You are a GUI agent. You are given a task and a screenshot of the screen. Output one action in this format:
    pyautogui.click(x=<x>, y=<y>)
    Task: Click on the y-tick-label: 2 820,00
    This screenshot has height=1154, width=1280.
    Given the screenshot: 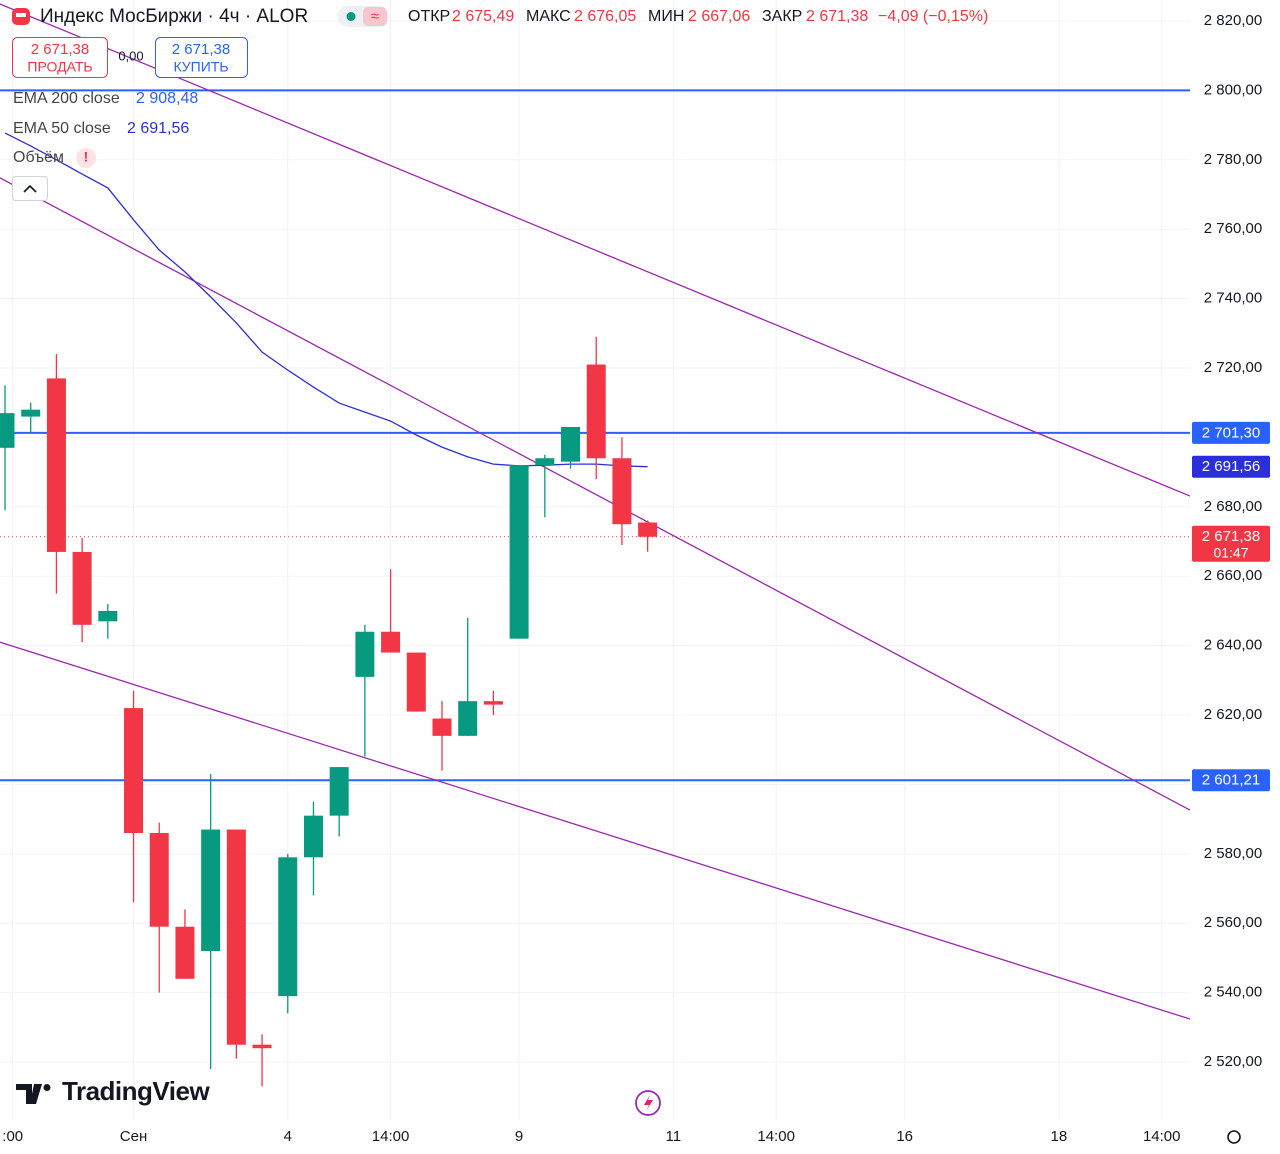 What is the action you would take?
    pyautogui.click(x=1233, y=20)
    